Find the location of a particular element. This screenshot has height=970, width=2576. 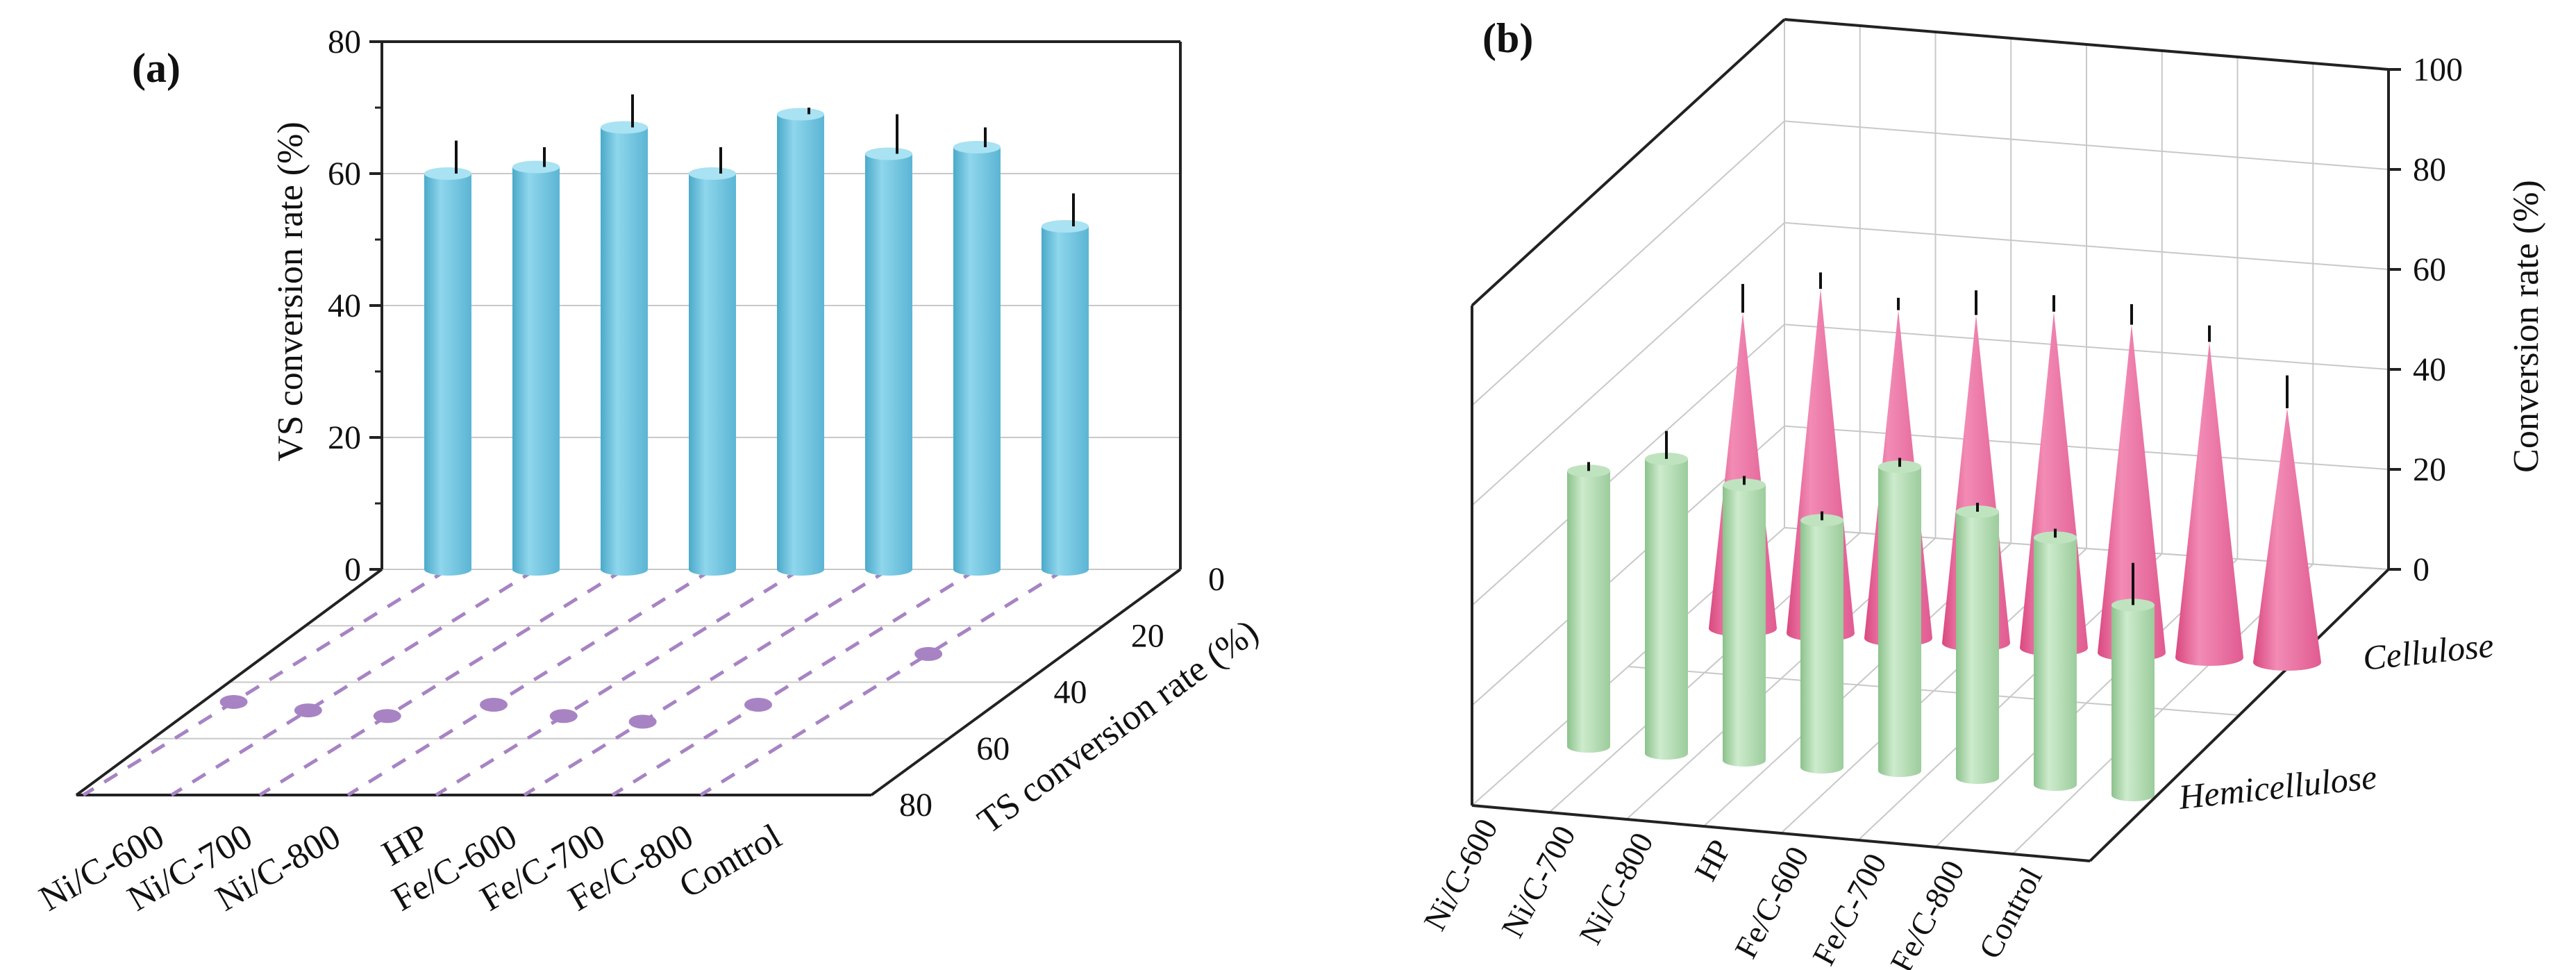

panel-b-hemicellulose-series is located at coordinates (1861, 615).